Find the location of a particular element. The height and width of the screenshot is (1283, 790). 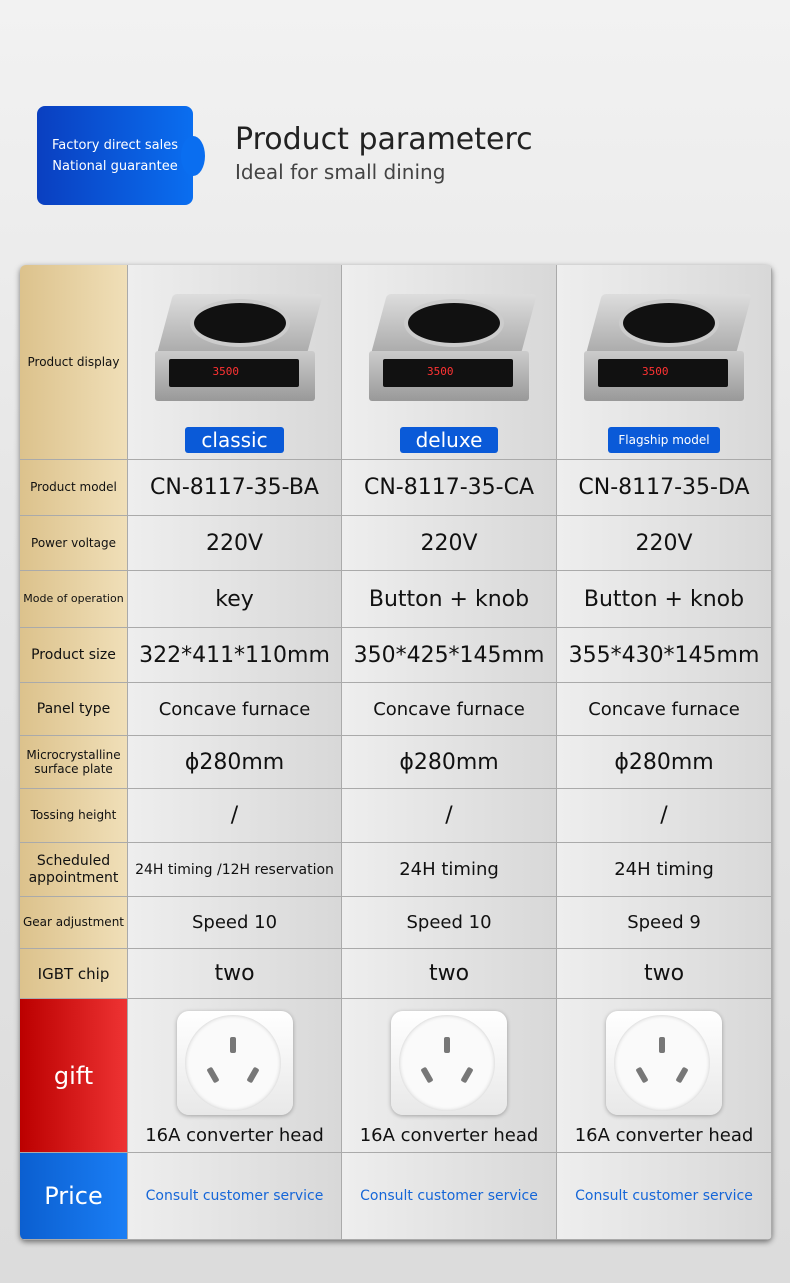

tossing-1: / is located at coordinates (449, 816).